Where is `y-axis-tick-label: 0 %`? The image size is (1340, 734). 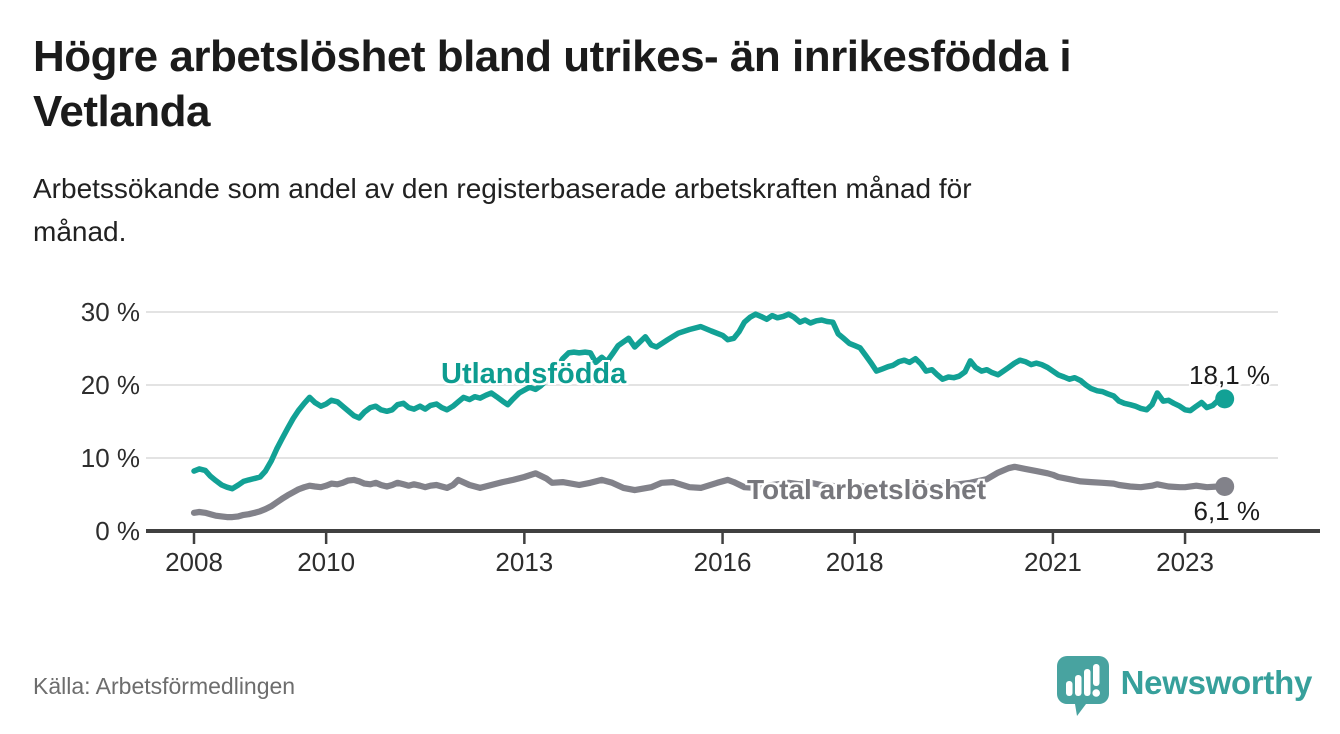 y-axis-tick-label: 0 % is located at coordinates (117, 531).